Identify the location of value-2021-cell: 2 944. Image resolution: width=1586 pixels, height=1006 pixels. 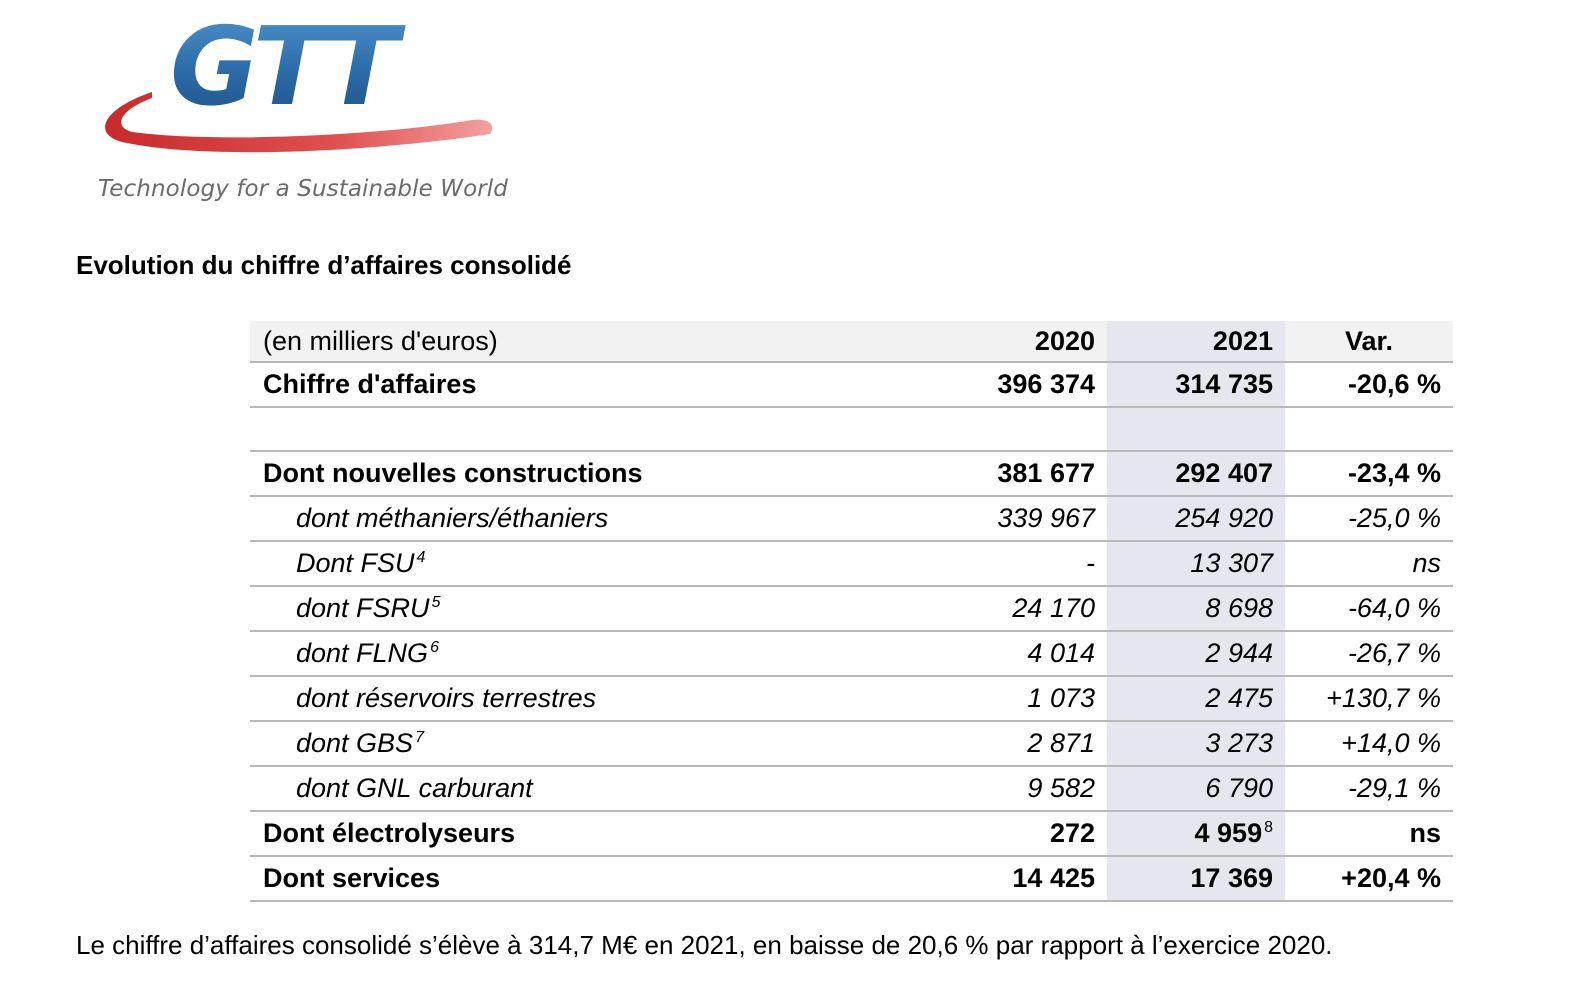
(1196, 654).